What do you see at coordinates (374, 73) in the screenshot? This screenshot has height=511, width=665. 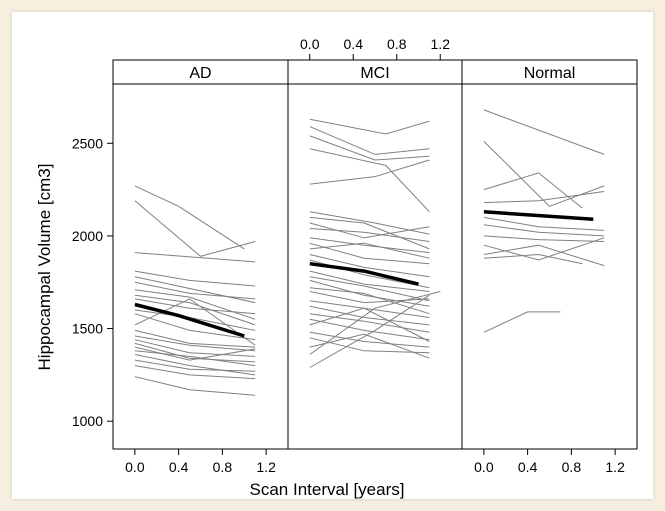 I see `panel-label-mci: MCI` at bounding box center [374, 73].